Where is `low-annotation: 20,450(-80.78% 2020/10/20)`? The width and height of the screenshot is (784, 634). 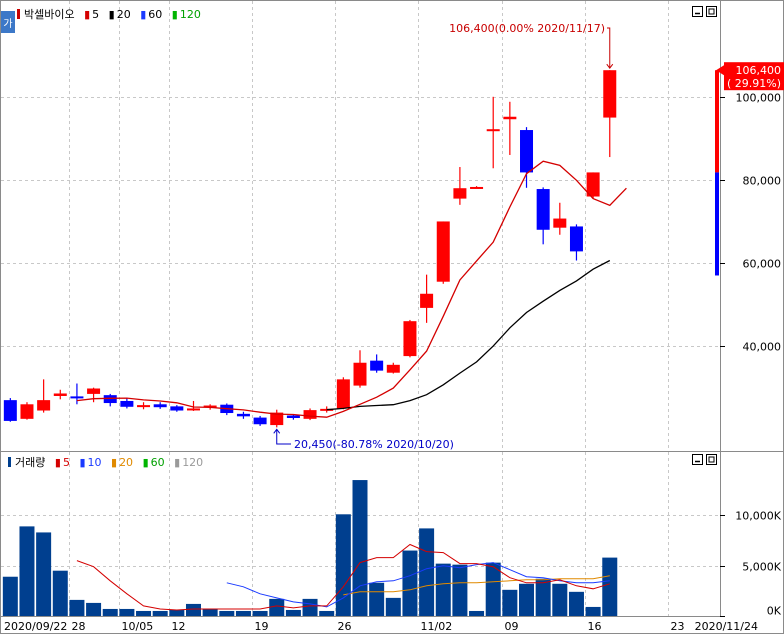
low-annotation: 20,450(-80.78% 2020/10/20) is located at coordinates (374, 444).